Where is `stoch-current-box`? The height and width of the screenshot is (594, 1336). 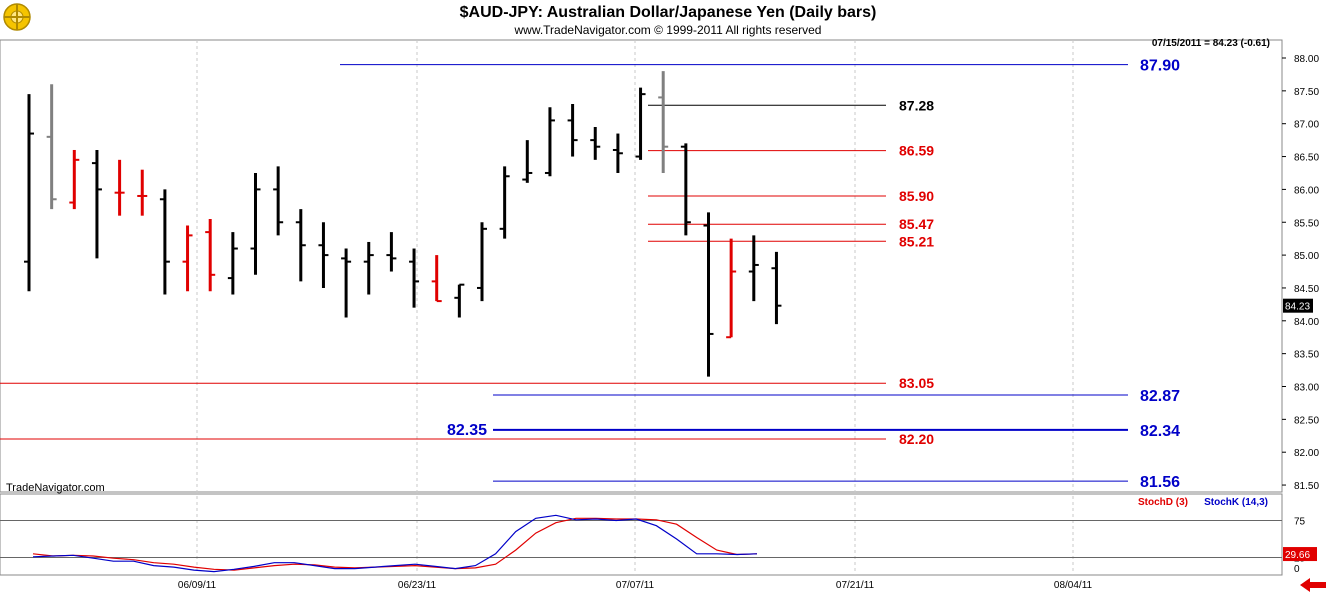 stoch-current-box is located at coordinates (1300, 554).